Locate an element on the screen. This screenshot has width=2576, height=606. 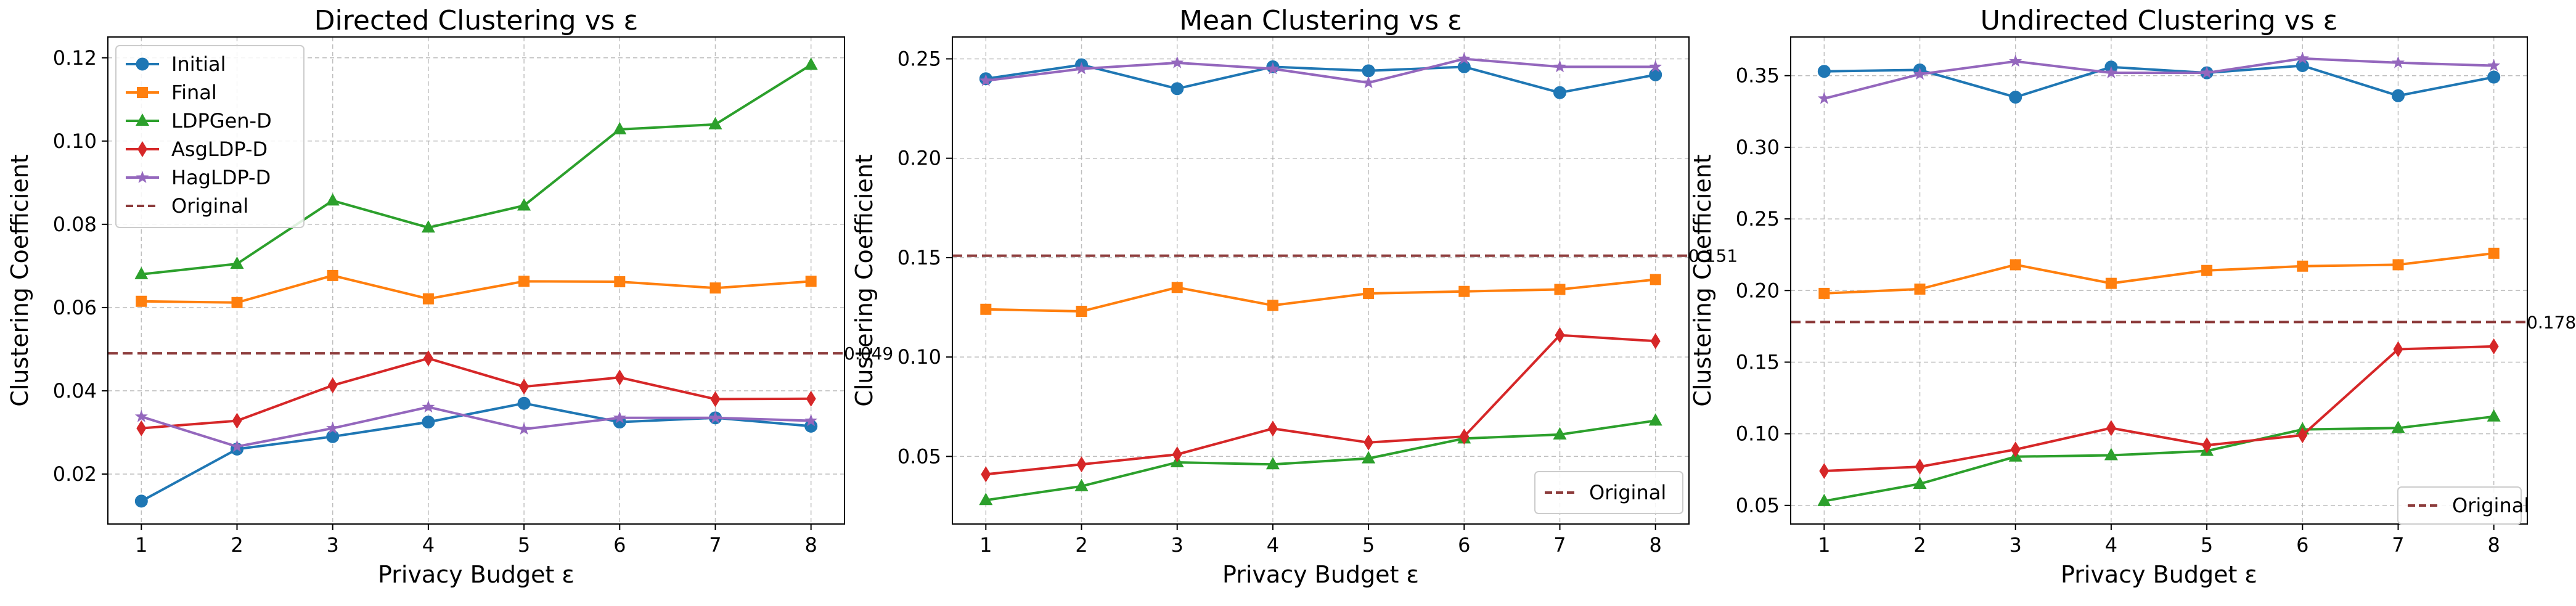
chart-title: Undirected Clustering vs ε is located at coordinates (2159, 20).